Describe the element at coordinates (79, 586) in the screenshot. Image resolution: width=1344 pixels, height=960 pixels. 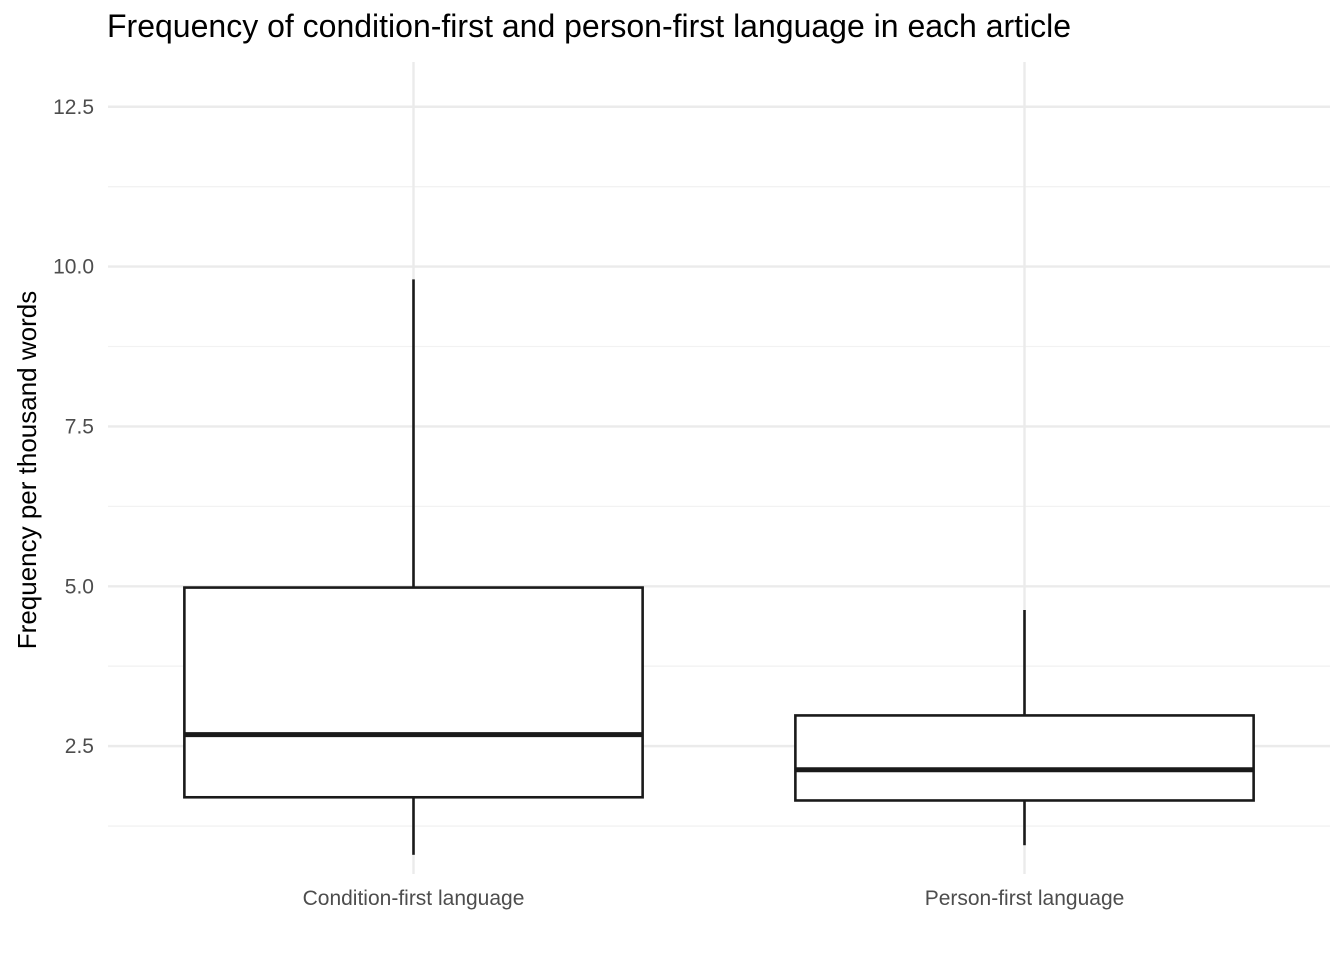
I see `y-tick-label: 5.0` at that location.